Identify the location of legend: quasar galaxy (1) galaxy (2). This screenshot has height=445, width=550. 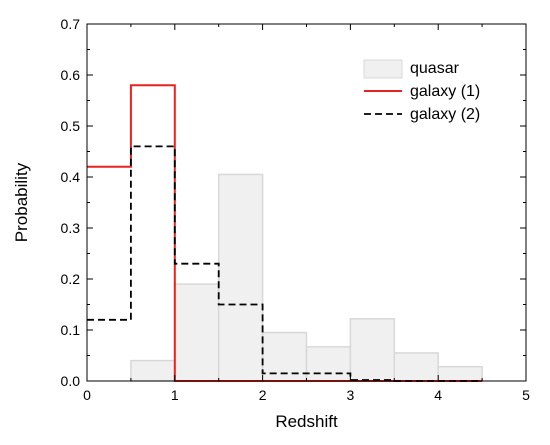
(421, 91).